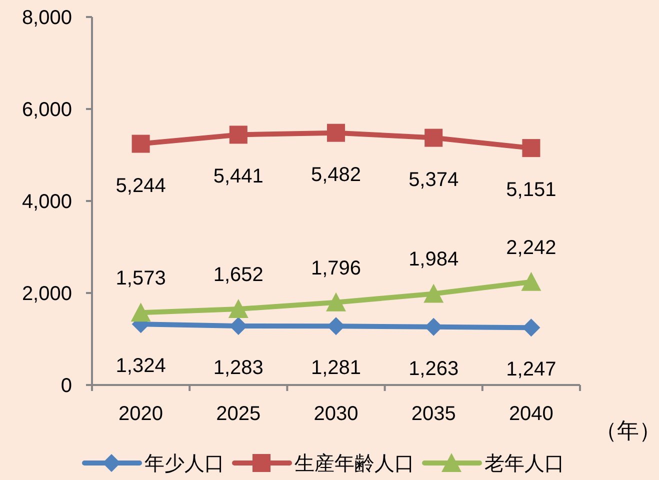 This screenshot has width=659, height=480. What do you see at coordinates (627, 430) in the screenshot?
I see `x-axis-title: （年）` at bounding box center [627, 430].